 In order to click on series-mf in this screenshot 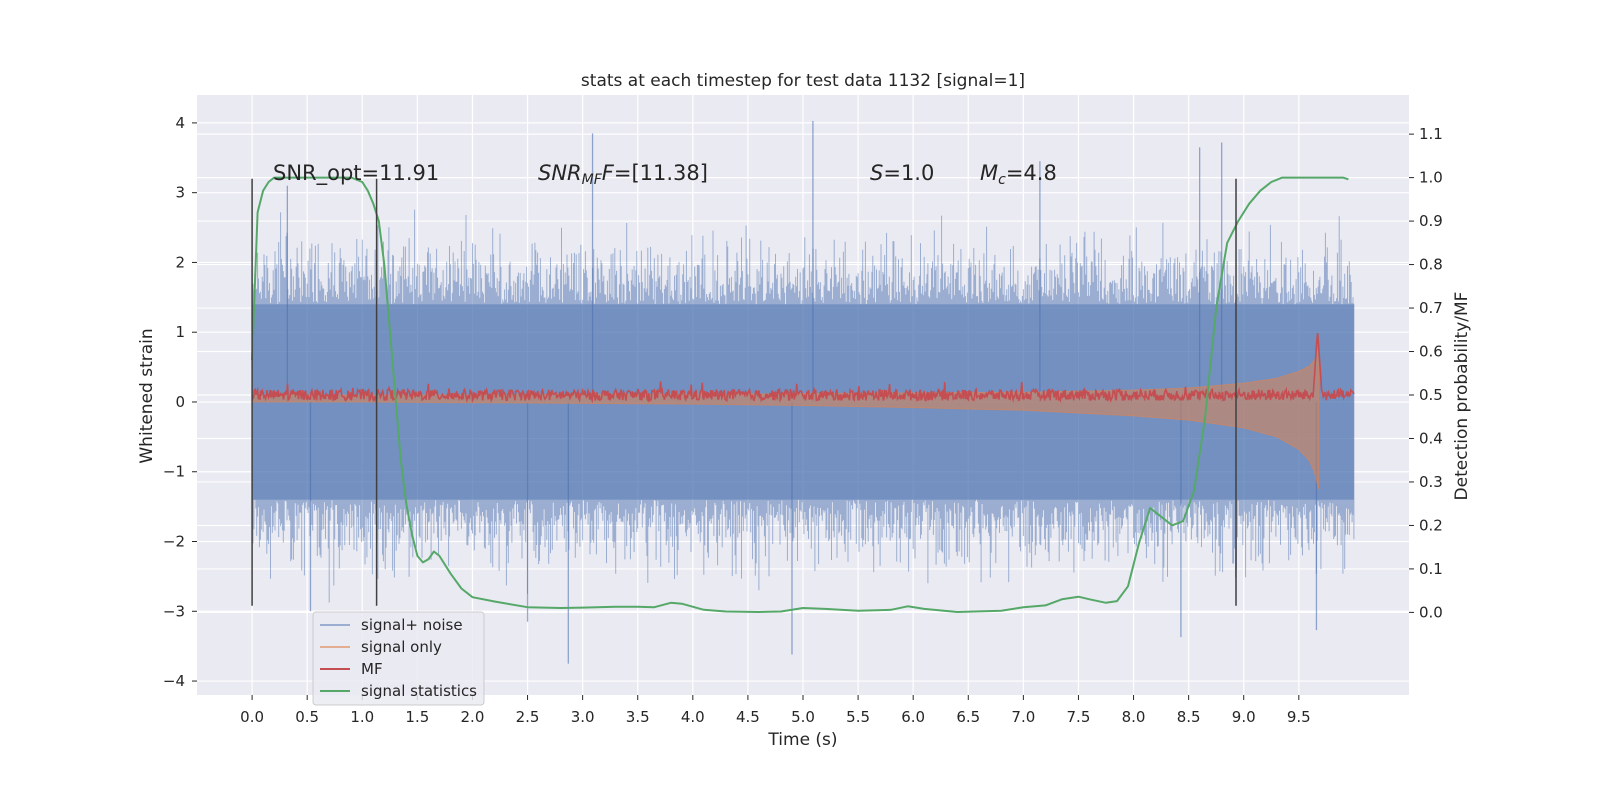, I will do `click(803, 368)`.